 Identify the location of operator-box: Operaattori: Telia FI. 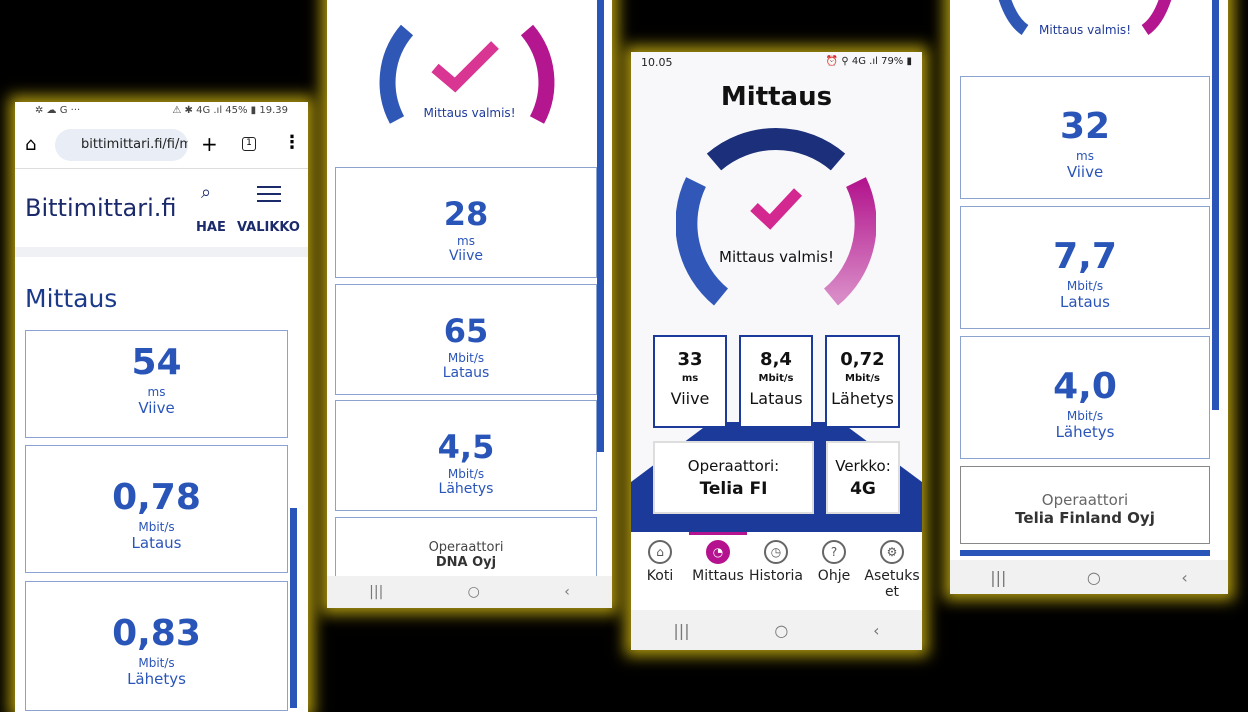
(733, 477).